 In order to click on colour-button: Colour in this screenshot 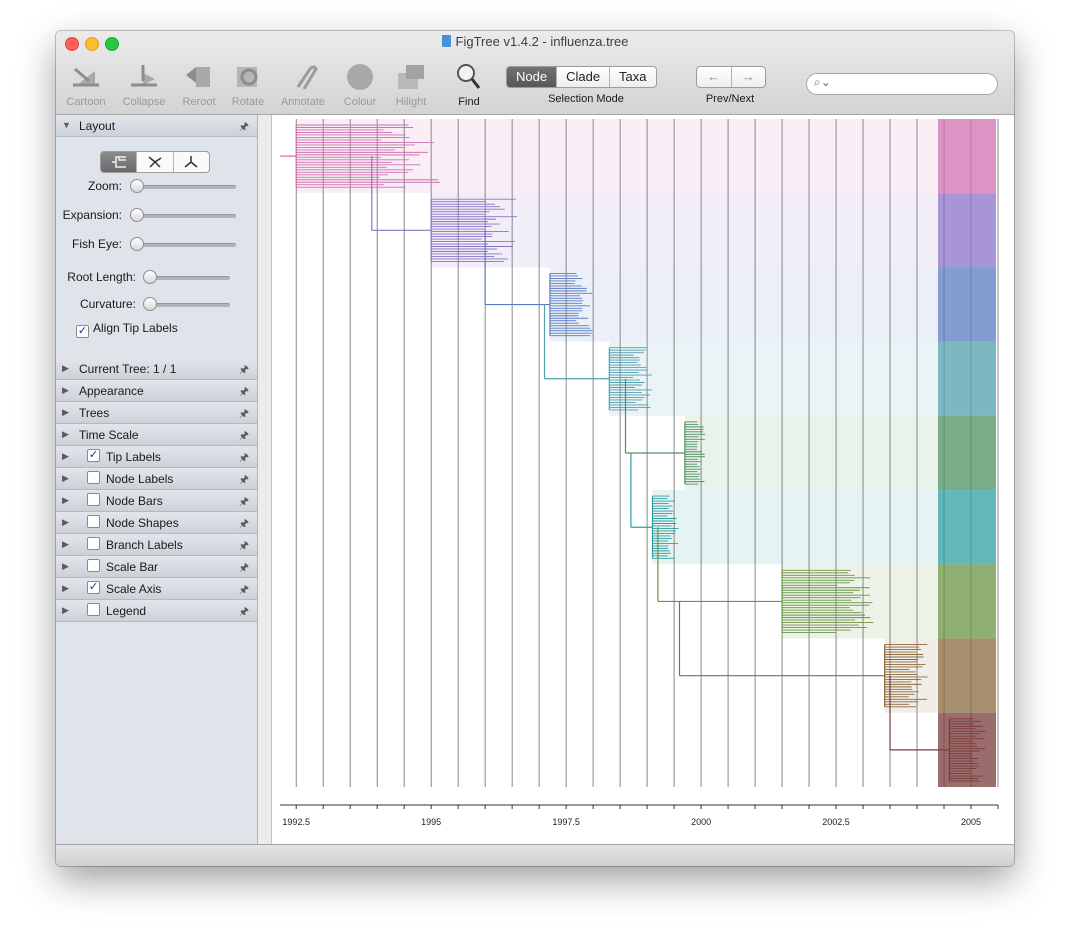, I will do `click(360, 83)`.